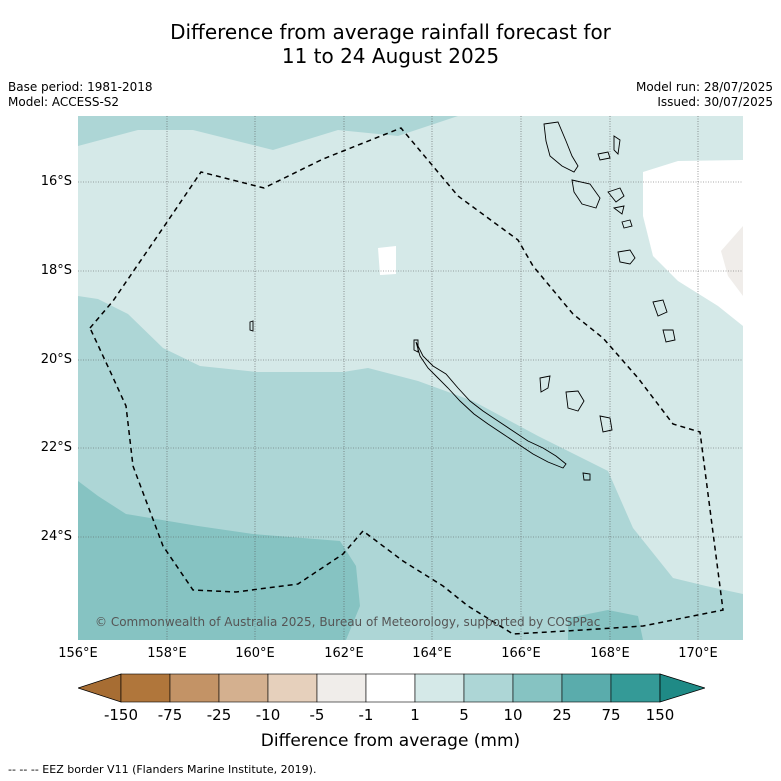 The height and width of the screenshot is (781, 781). I want to click on zone-10-25mm, so click(219, 560).